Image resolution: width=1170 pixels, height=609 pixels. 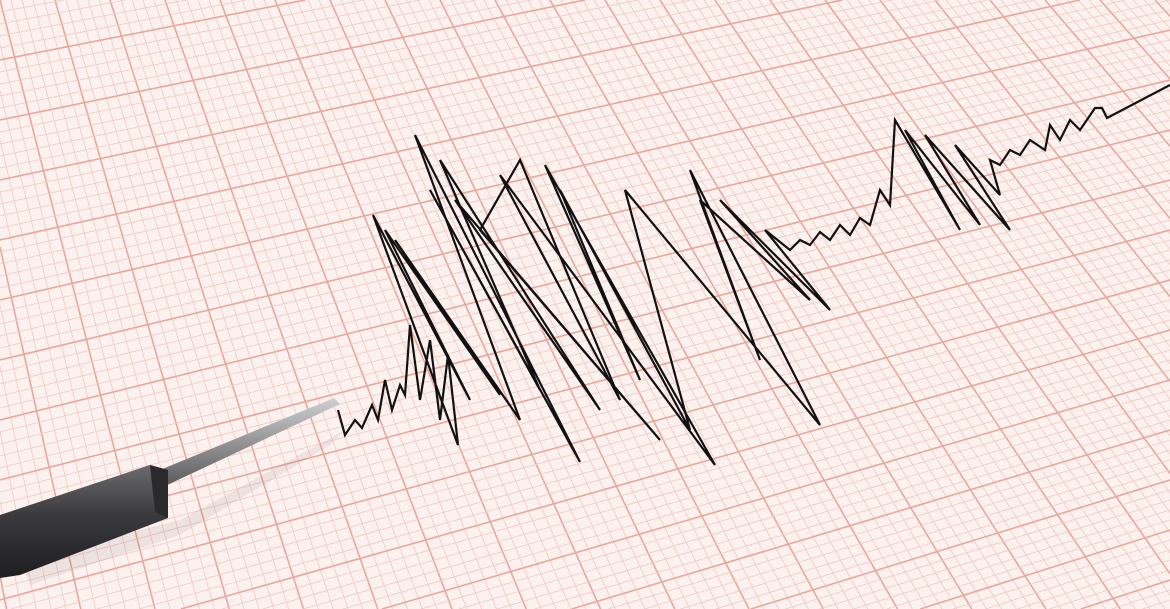 I want to click on stylus-needle, so click(x=250, y=442).